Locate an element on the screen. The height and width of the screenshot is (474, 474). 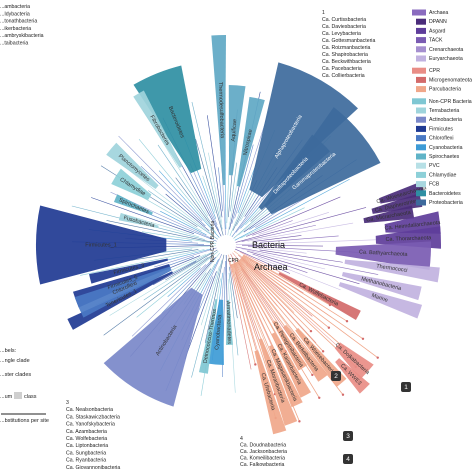
bacteria-label: Bacteria is located at coordinates (268, 245).